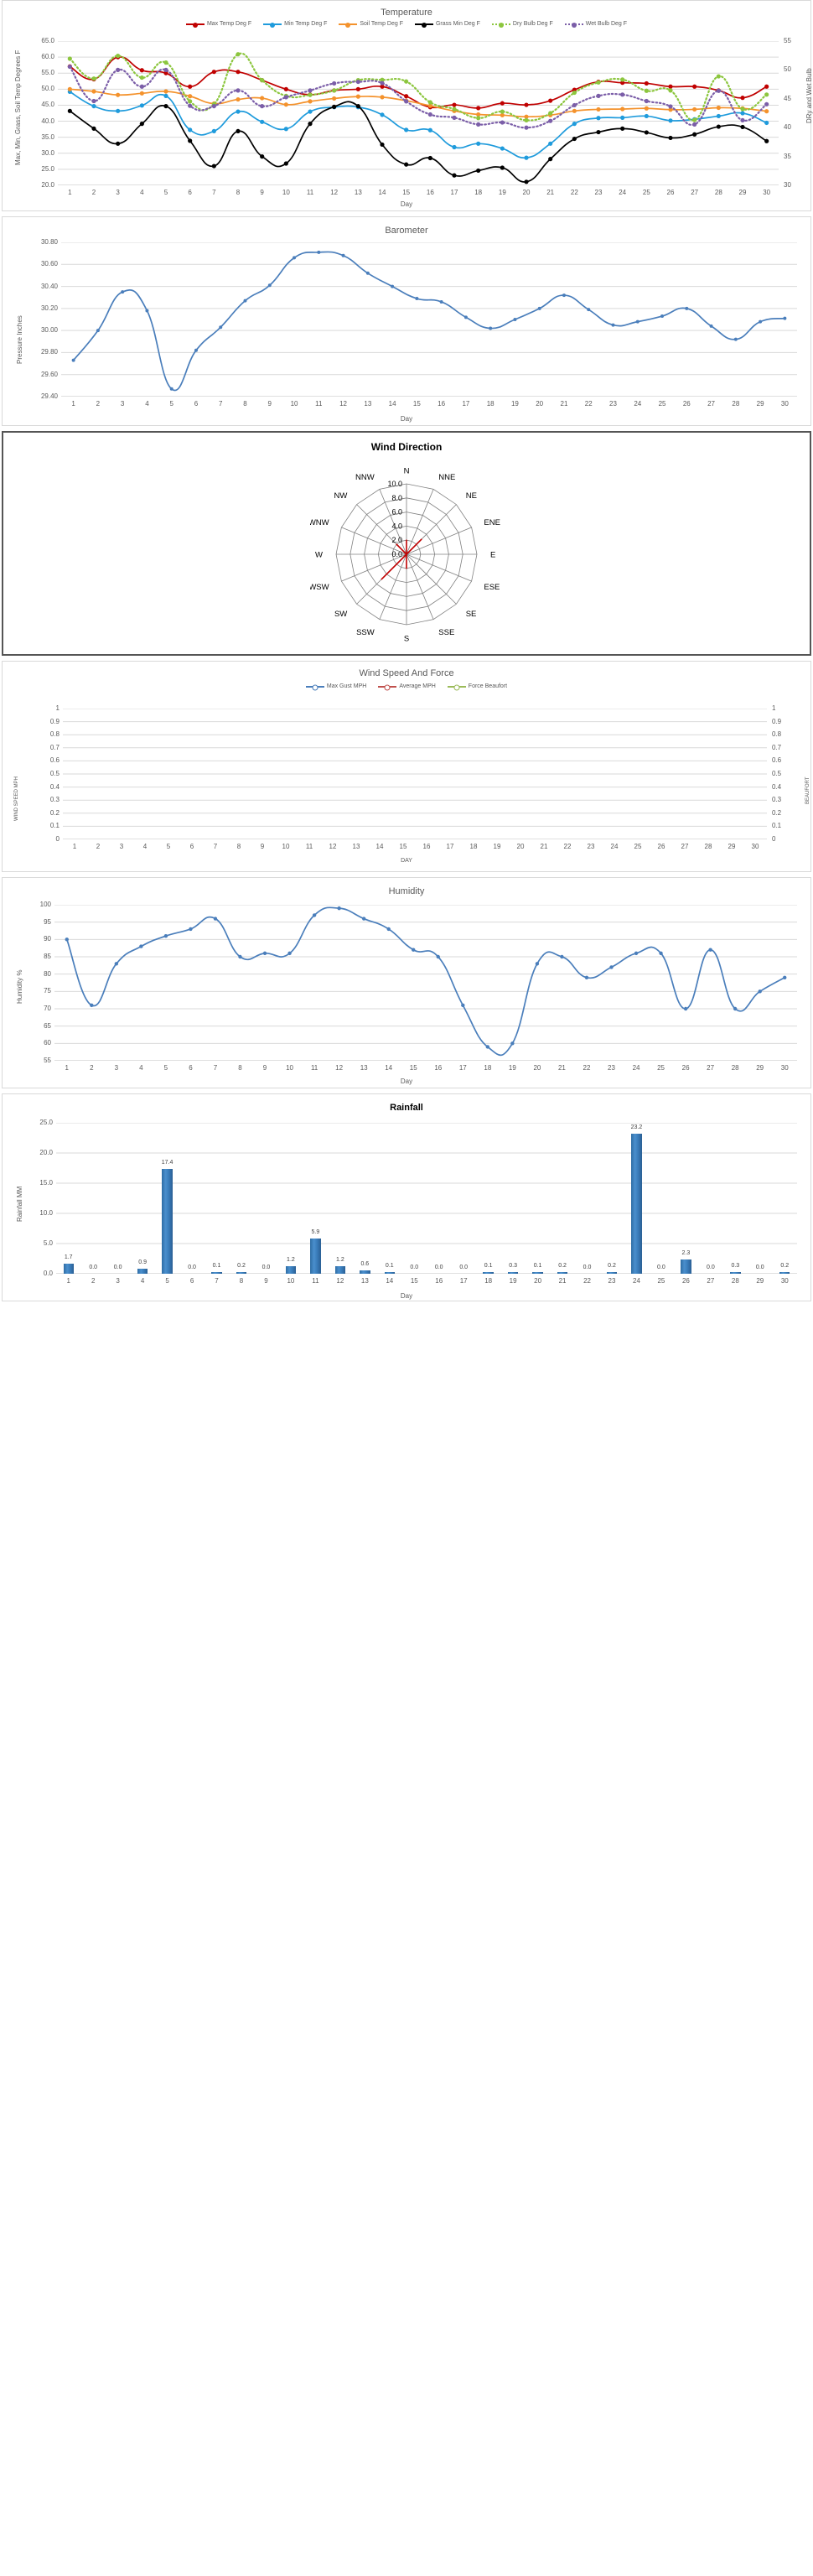 This screenshot has height=2576, width=813. Describe the element at coordinates (191, 846) in the screenshot. I see `ws-plot-xtick: 6` at that location.